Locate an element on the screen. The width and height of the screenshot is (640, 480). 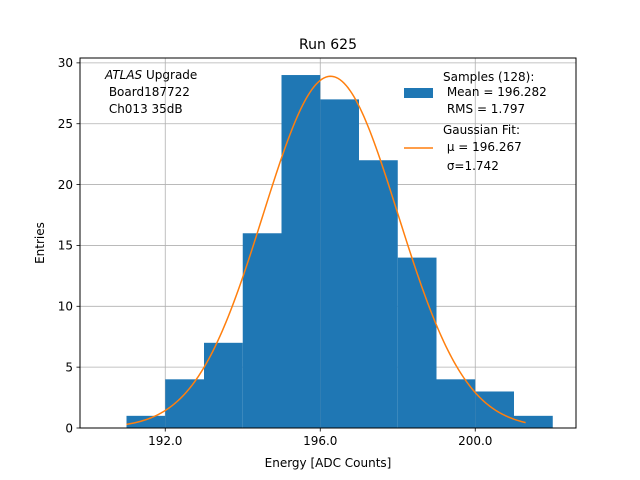
legend-fit-sigma: σ=1.742 is located at coordinates (471, 166).